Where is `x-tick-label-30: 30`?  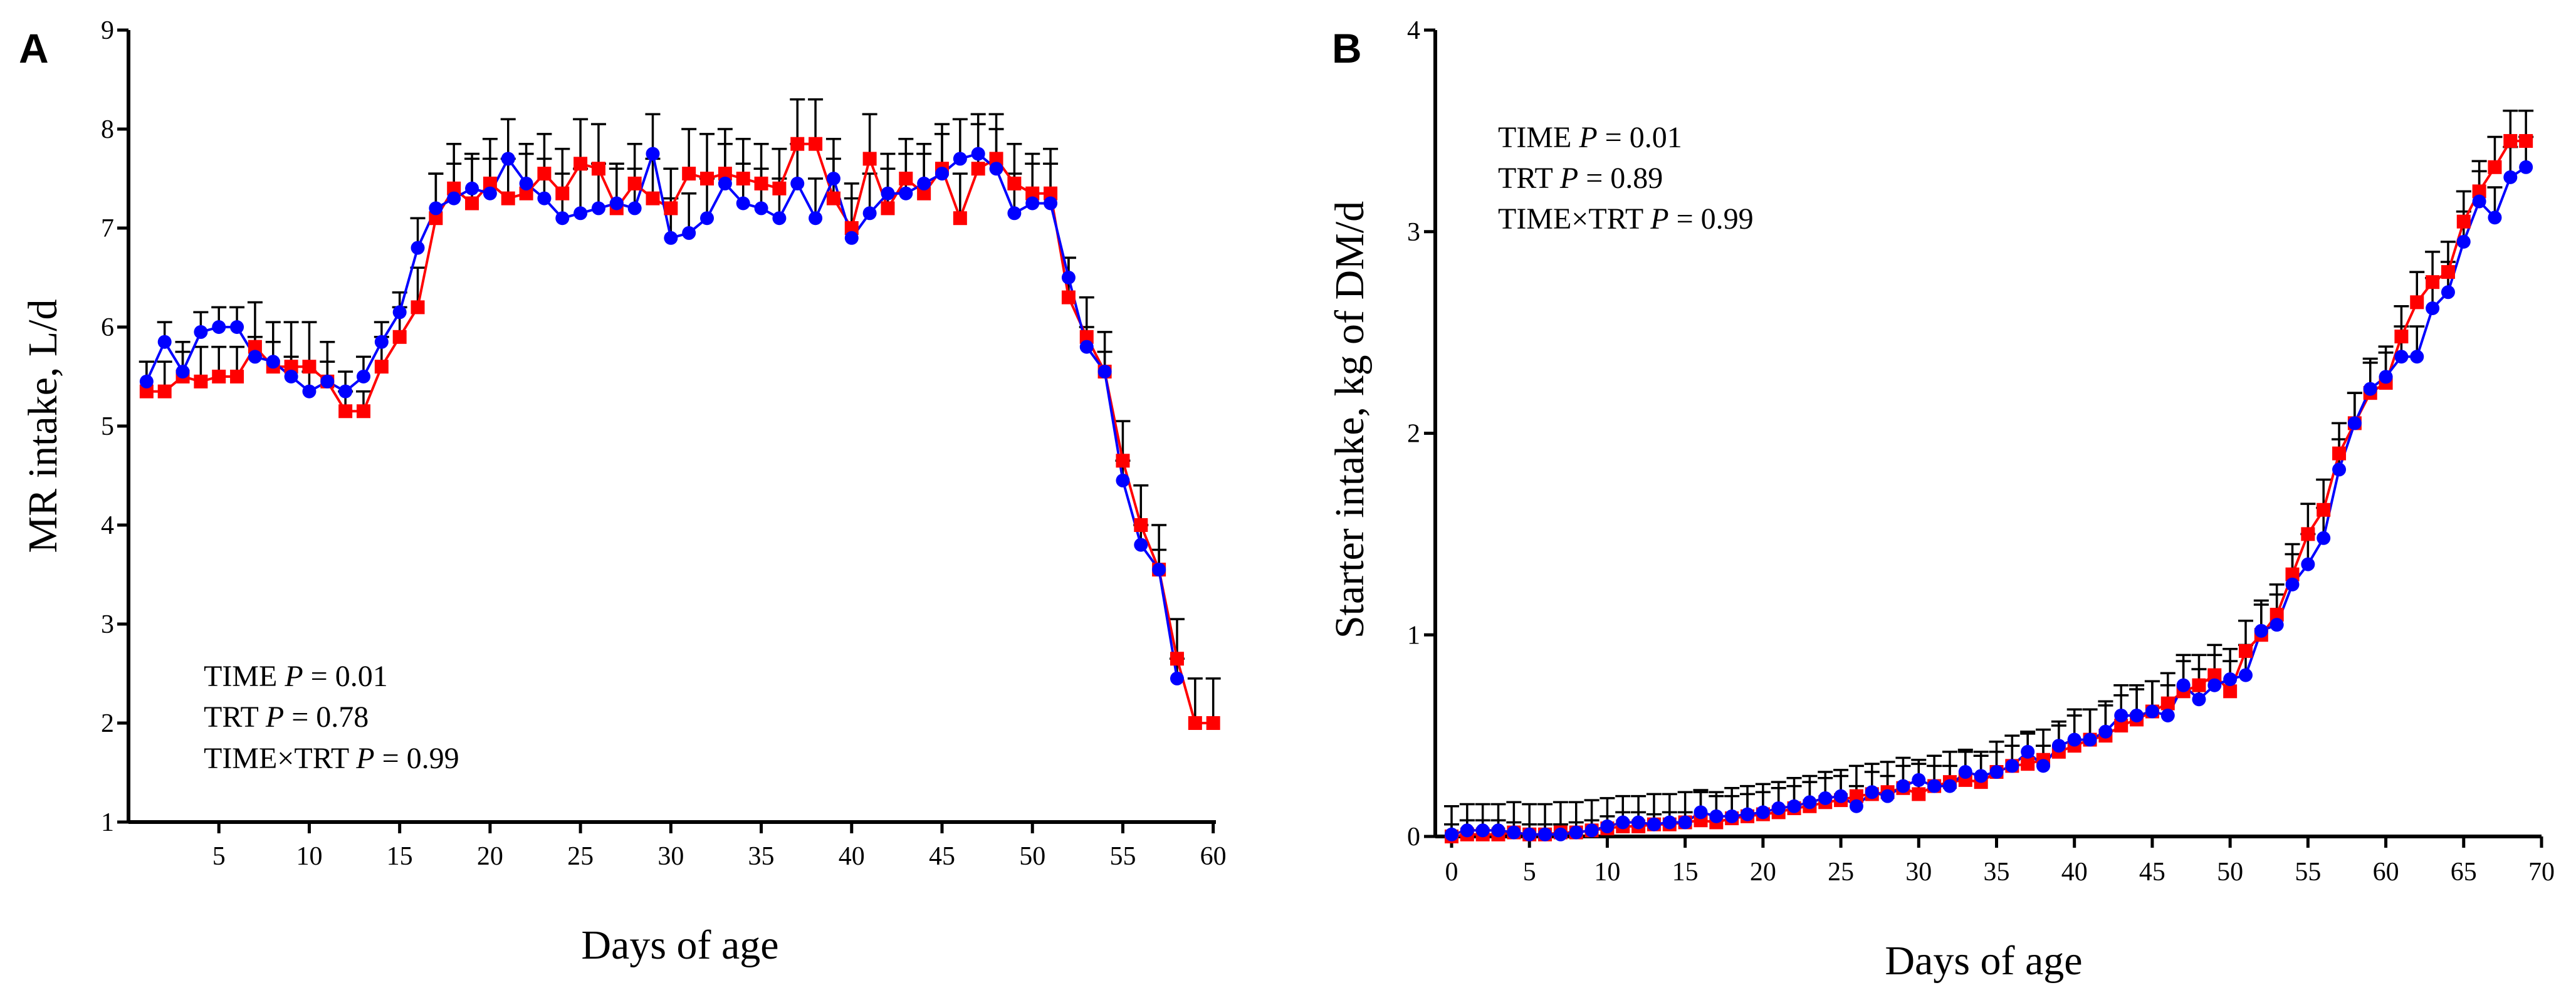
x-tick-label-30: 30 is located at coordinates (1918, 872).